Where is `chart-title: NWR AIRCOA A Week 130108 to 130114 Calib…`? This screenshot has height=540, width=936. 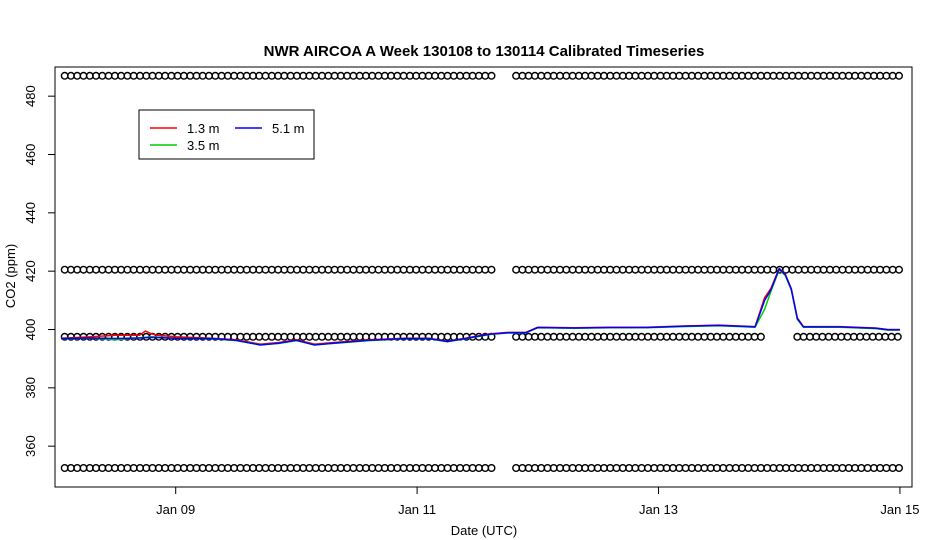 chart-title: NWR AIRCOA A Week 130108 to 130114 Calib… is located at coordinates (484, 51).